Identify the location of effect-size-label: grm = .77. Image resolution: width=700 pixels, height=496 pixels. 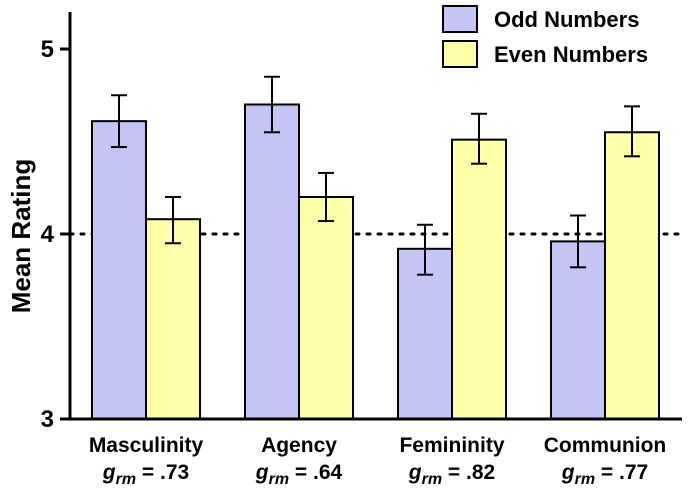
(604, 474).